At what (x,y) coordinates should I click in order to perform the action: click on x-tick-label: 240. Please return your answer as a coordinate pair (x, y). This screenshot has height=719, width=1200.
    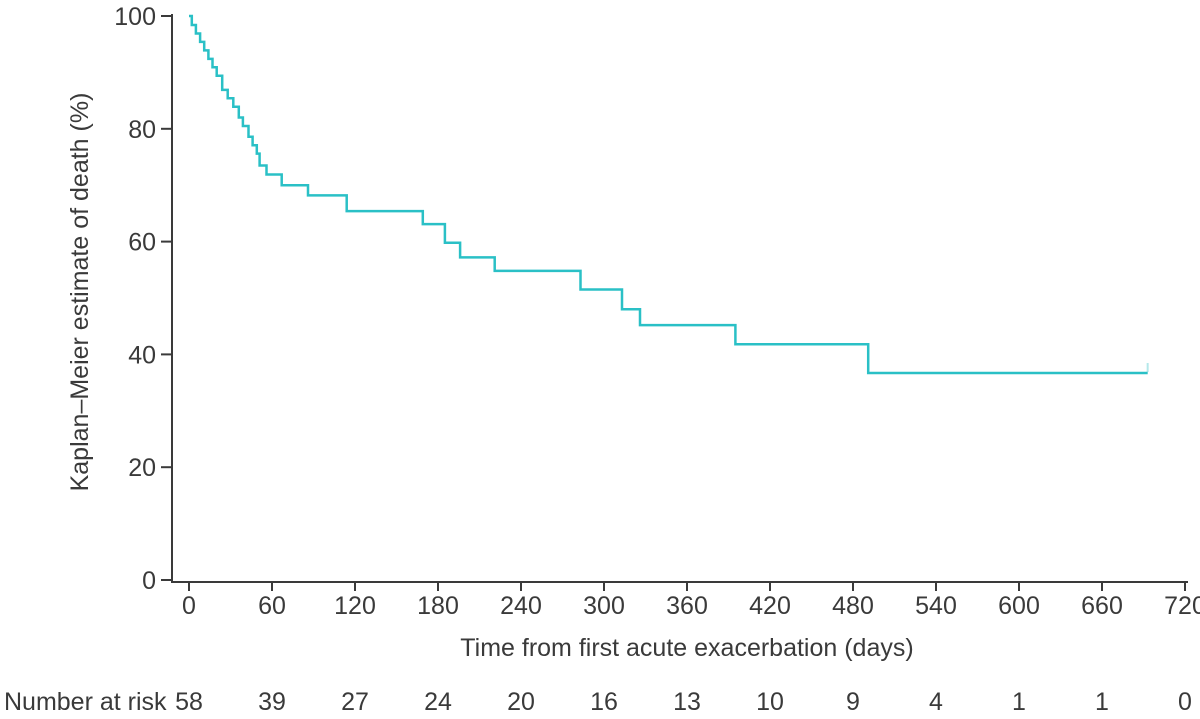
    Looking at the image, I should click on (521, 606).